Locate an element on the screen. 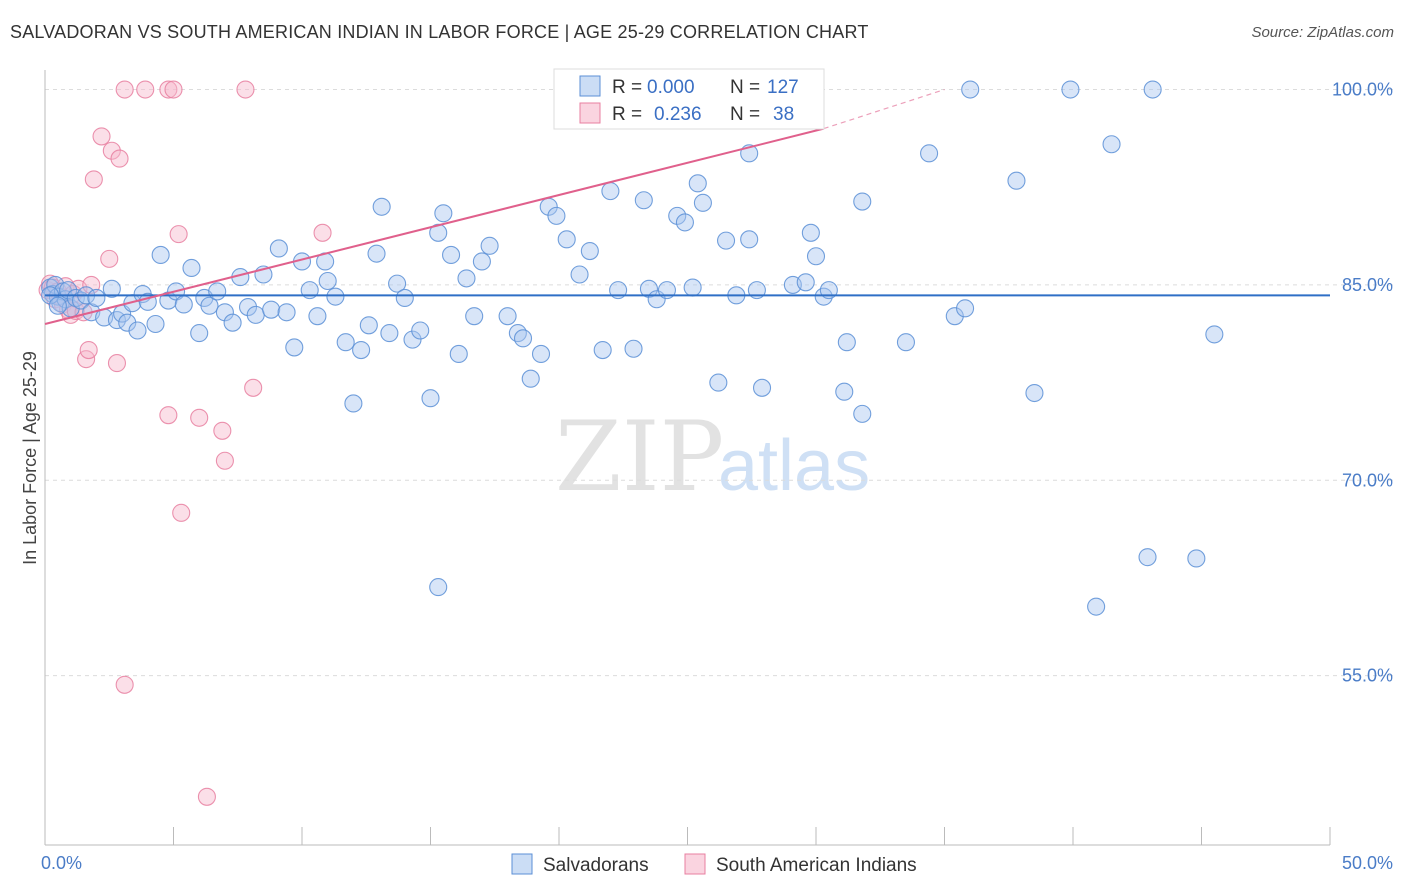 Image resolution: width=1406 pixels, height=892 pixels. bottom-legend: Salvadorans South American Indians is located at coordinates (714, 864).